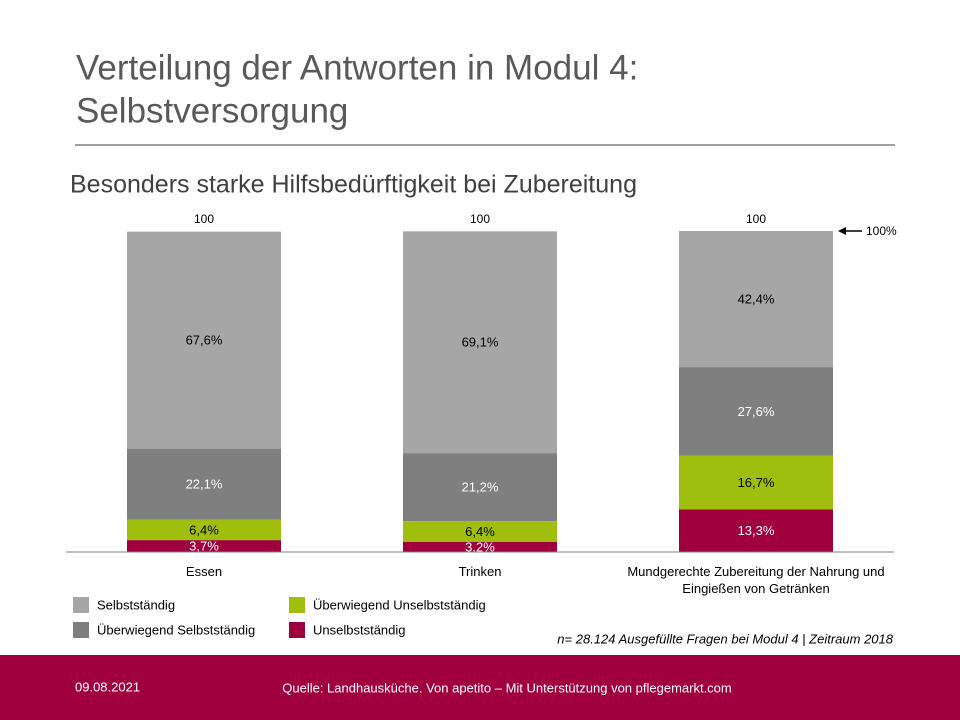  I want to click on legend-label: Selbstständig, so click(136, 604).